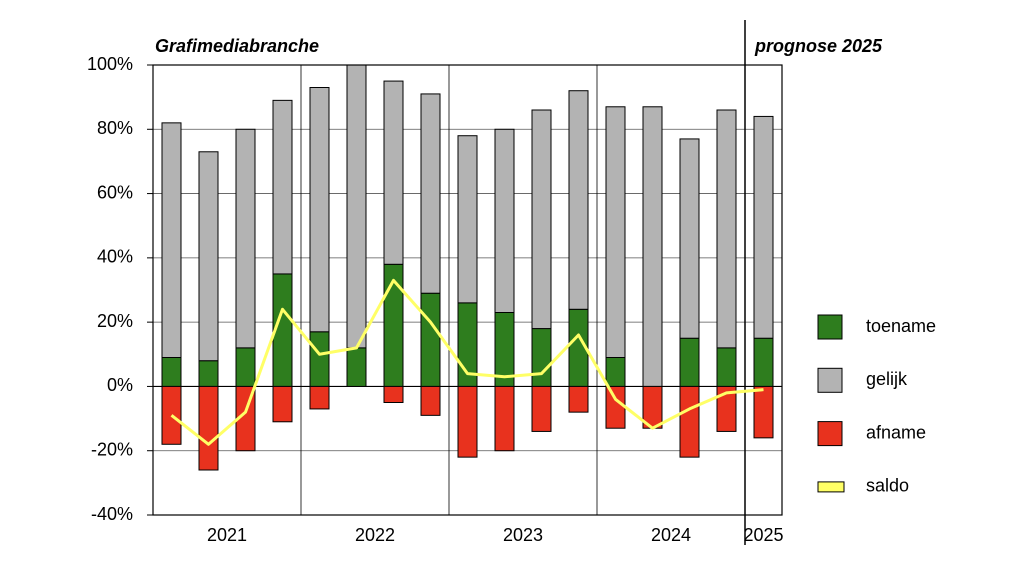 The width and height of the screenshot is (1024, 584). What do you see at coordinates (523, 535) in the screenshot?
I see `x-tick-label: 2023` at bounding box center [523, 535].